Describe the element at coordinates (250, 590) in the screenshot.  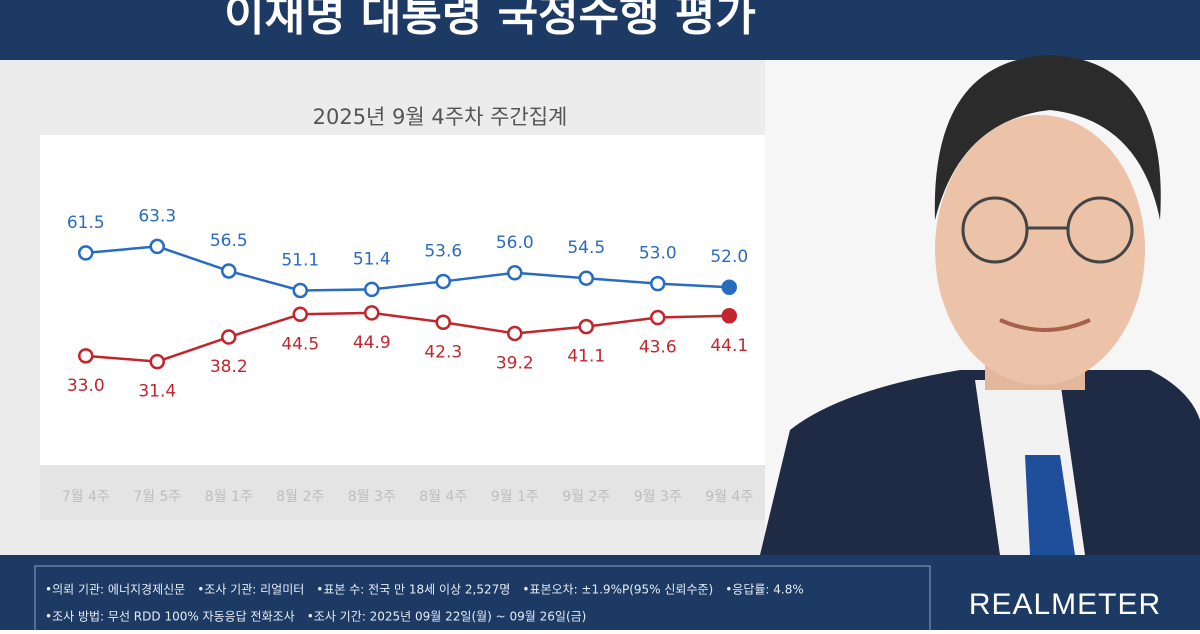
I see `footer-note: •조사 기관: 리얼미터` at that location.